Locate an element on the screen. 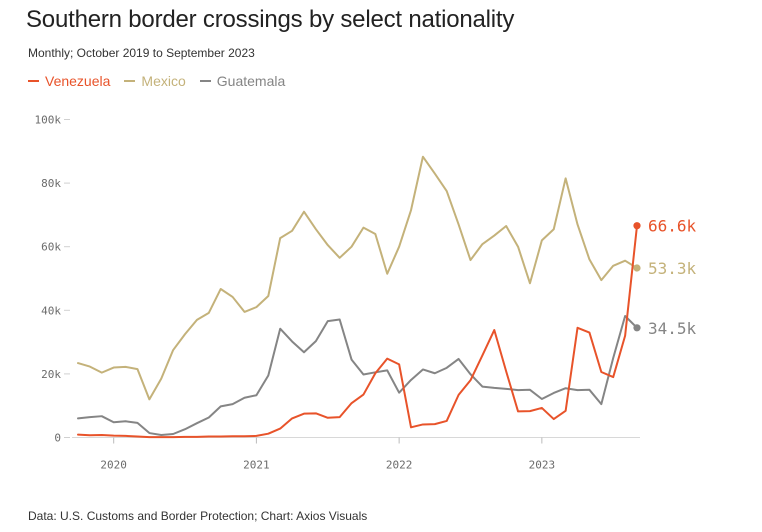  end-label-mexico: 53.3k is located at coordinates (672, 268).